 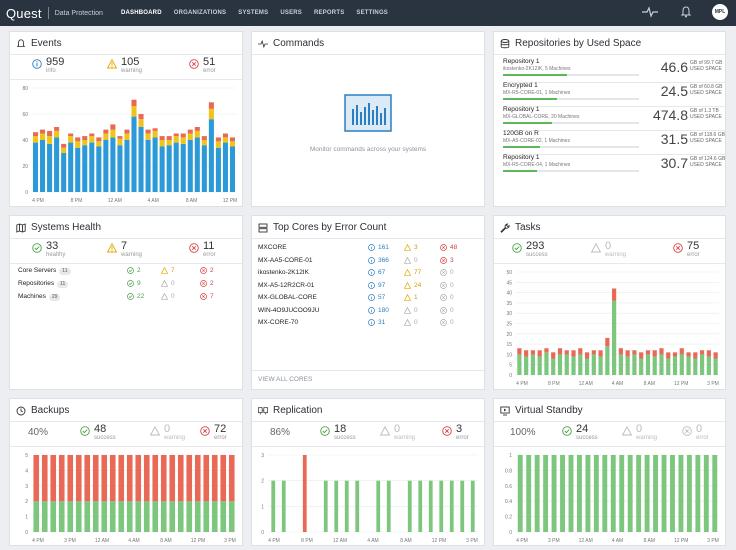 I want to click on repository-used-value: 31.5, so click(x=674, y=139).